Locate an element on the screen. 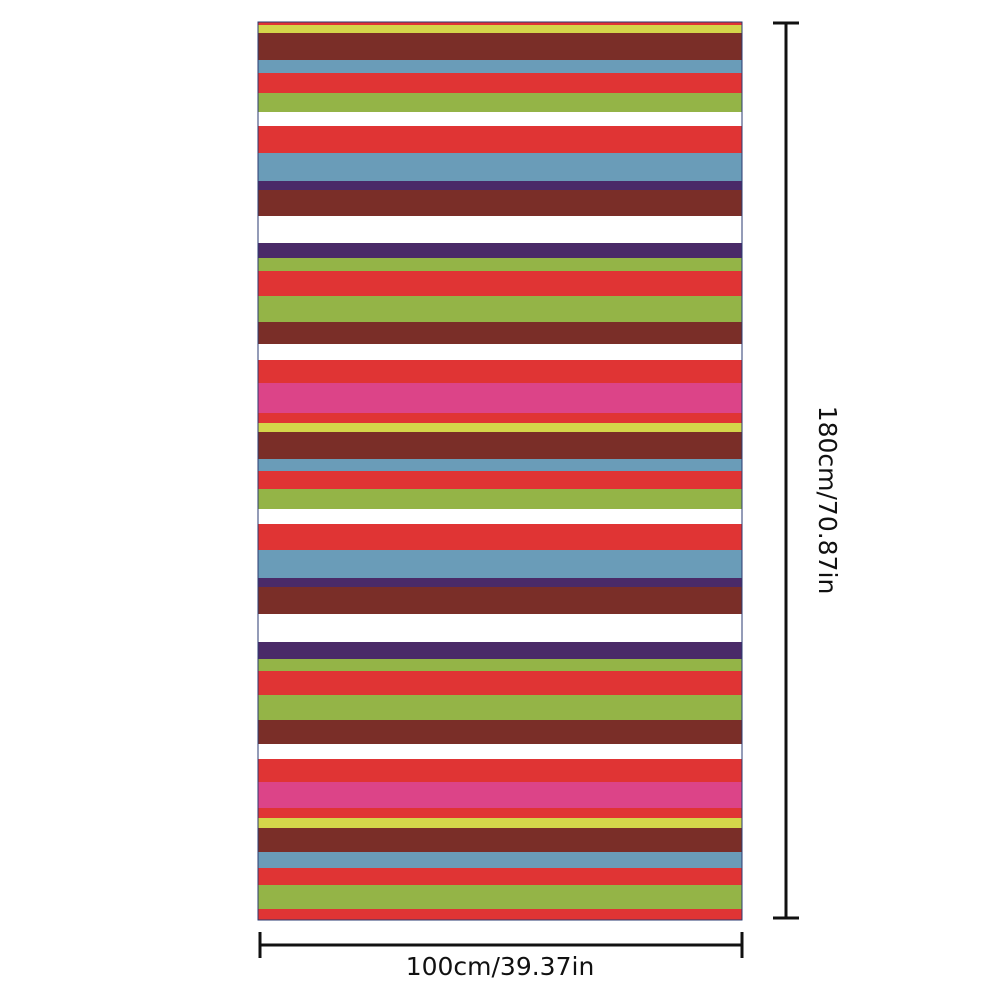  width-label: 100cm/39.37in is located at coordinates (500, 966).